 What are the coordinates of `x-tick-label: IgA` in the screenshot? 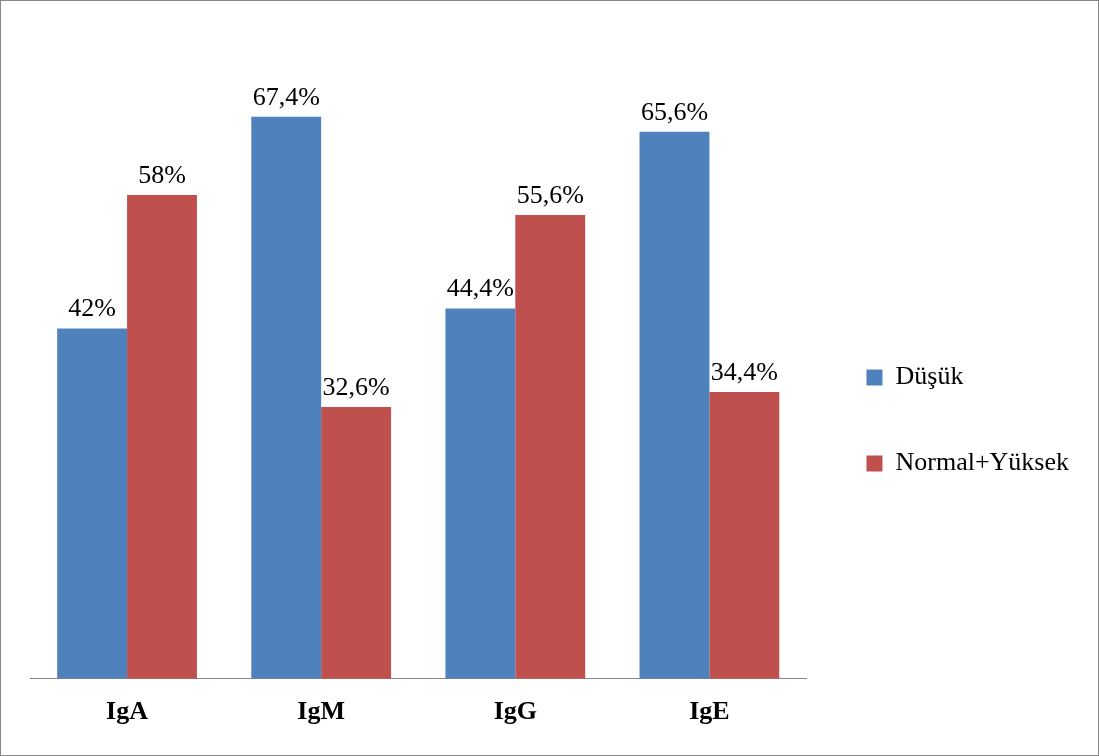 It's located at (127, 711).